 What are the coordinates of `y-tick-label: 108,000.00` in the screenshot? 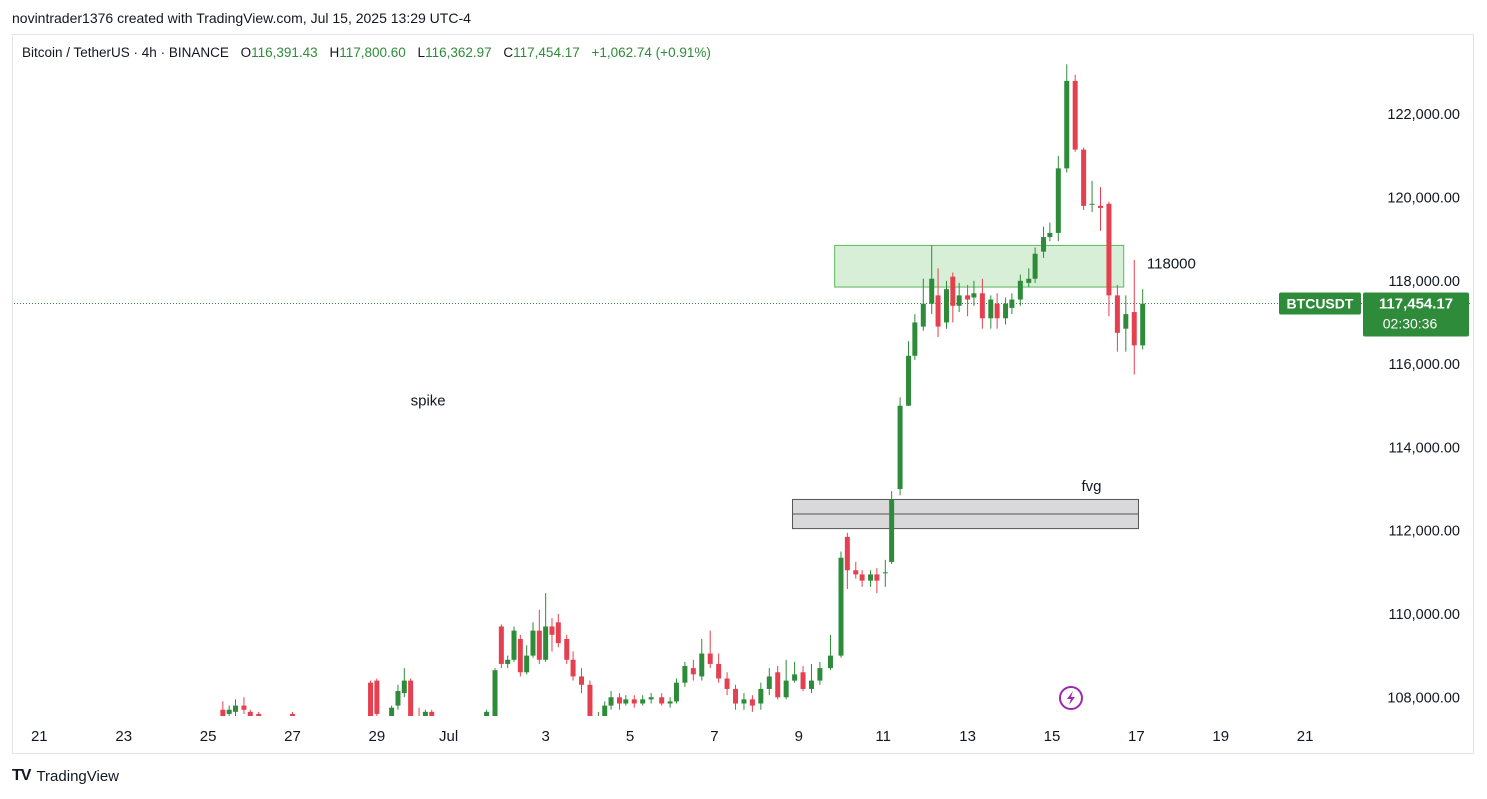 It's located at (1423, 698).